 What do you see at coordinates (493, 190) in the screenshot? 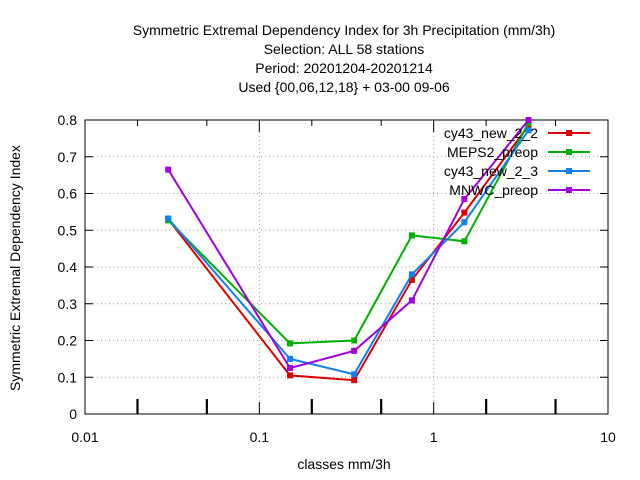
I see `legend-label: MNWC_preop` at bounding box center [493, 190].